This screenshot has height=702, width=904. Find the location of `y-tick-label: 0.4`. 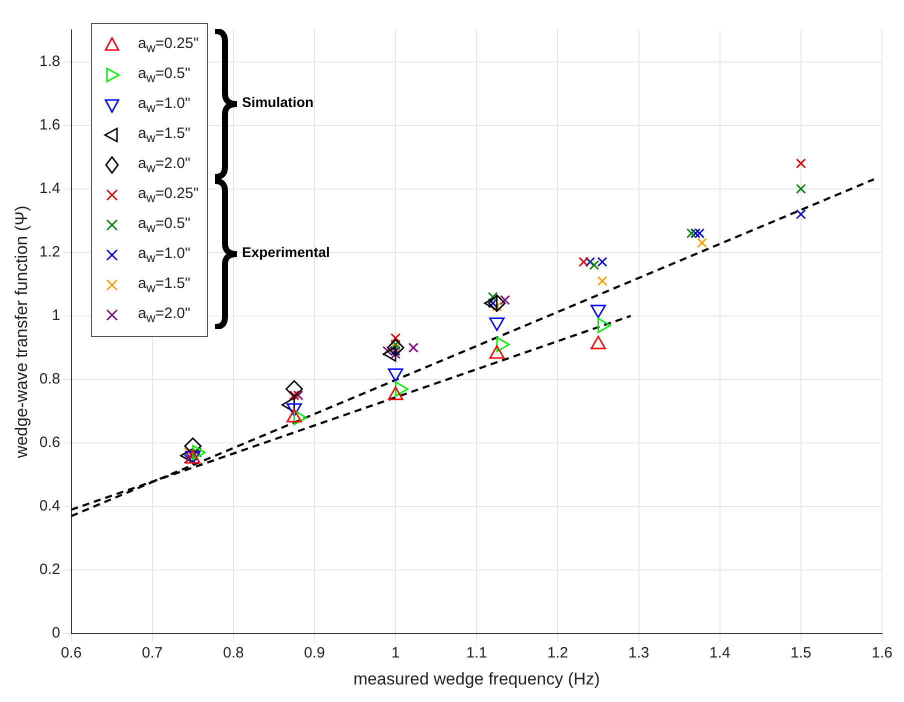

y-tick-label: 0.4 is located at coordinates (49, 506).